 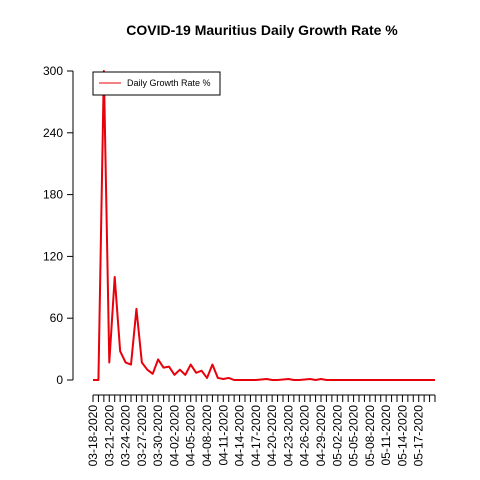 I want to click on x-tick-label: 05-05-2020, so click(x=354, y=436).